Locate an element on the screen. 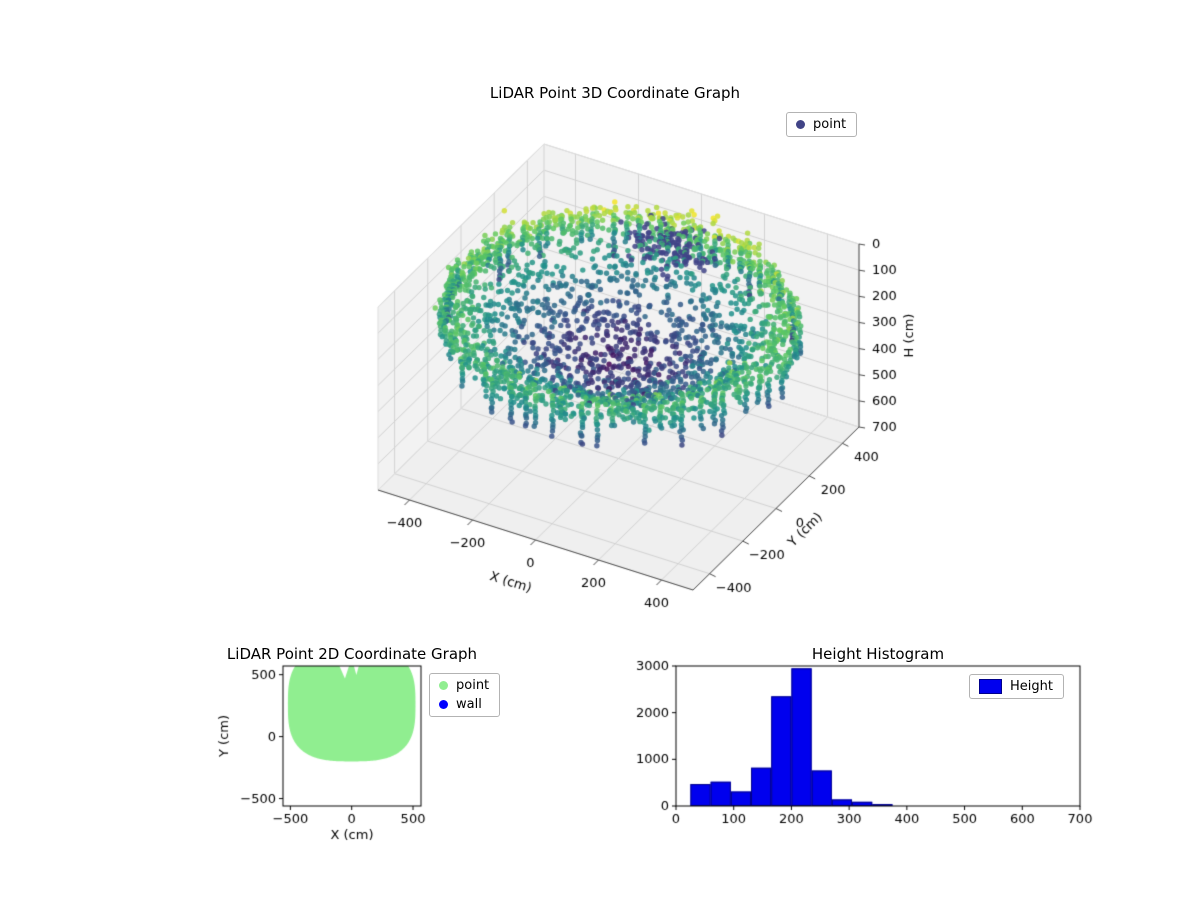 This screenshot has width=1200, height=900. legend-item-point-2d: point is located at coordinates (464, 685).